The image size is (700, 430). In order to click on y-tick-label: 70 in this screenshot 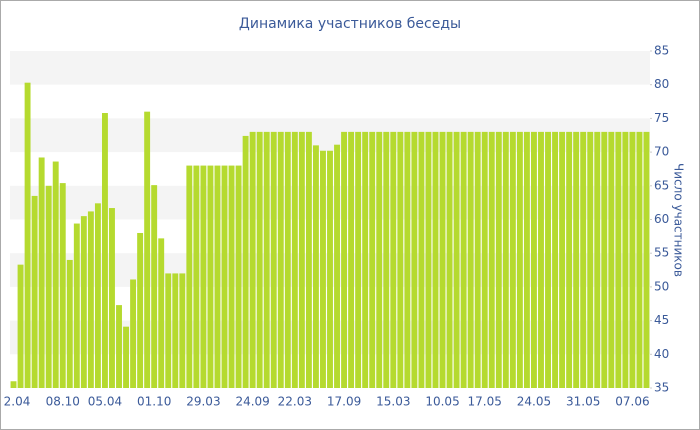, I will do `click(661, 152)`.